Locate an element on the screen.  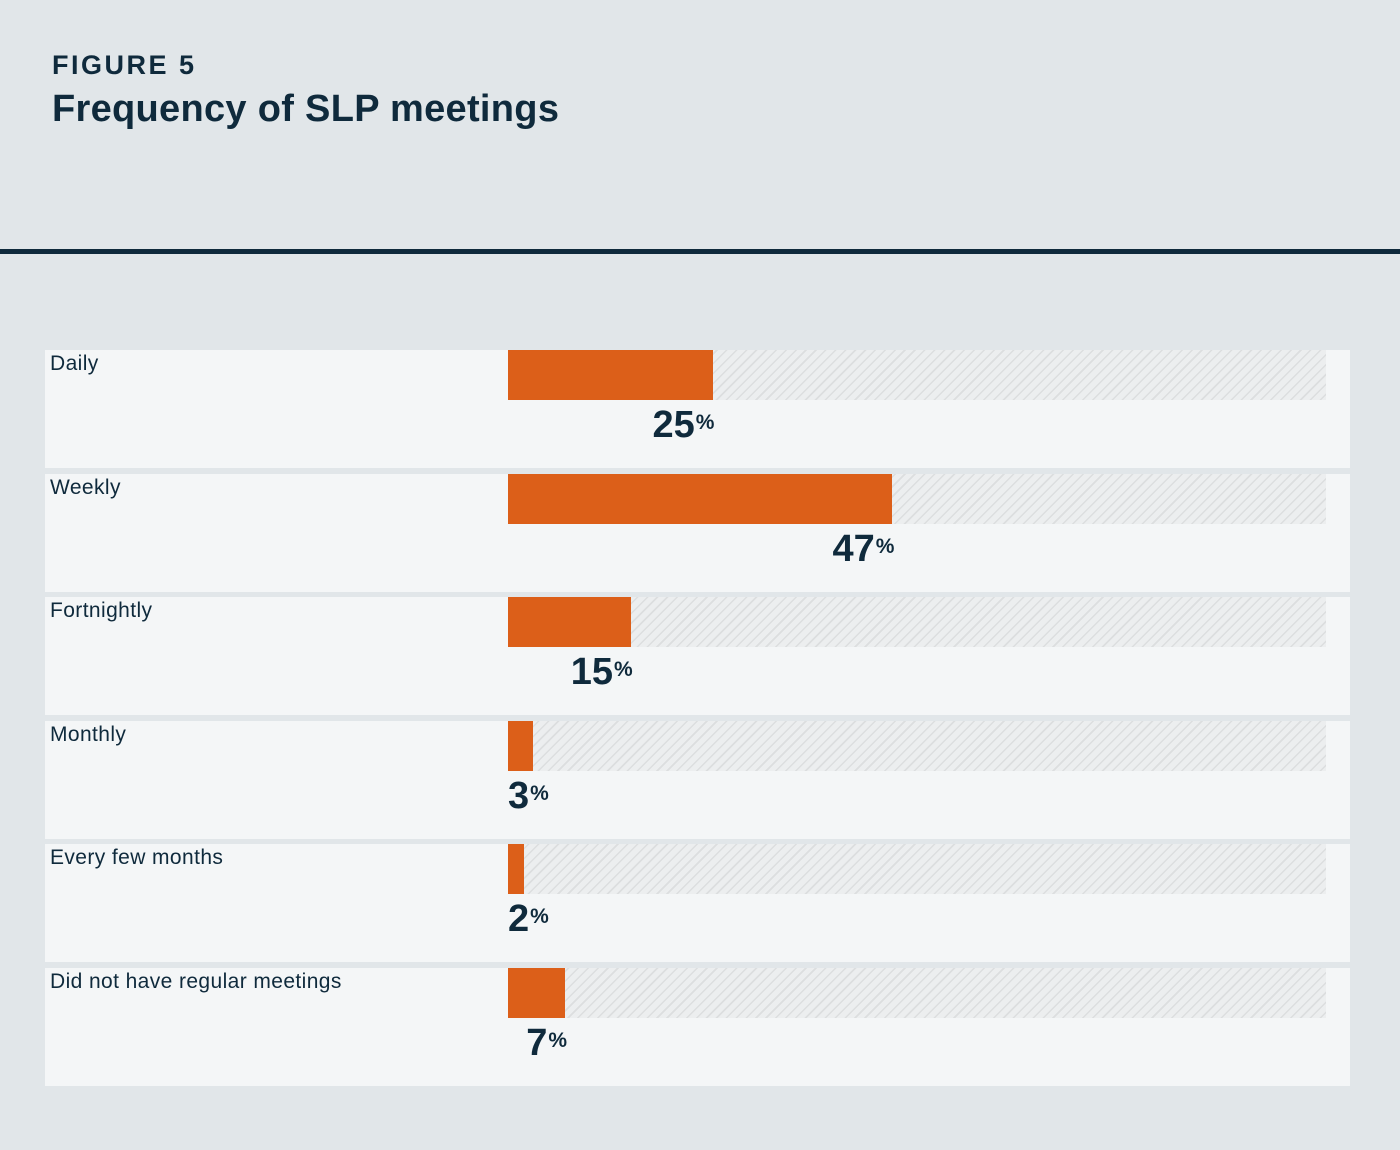
data-label: 15% is located at coordinates (602, 672).